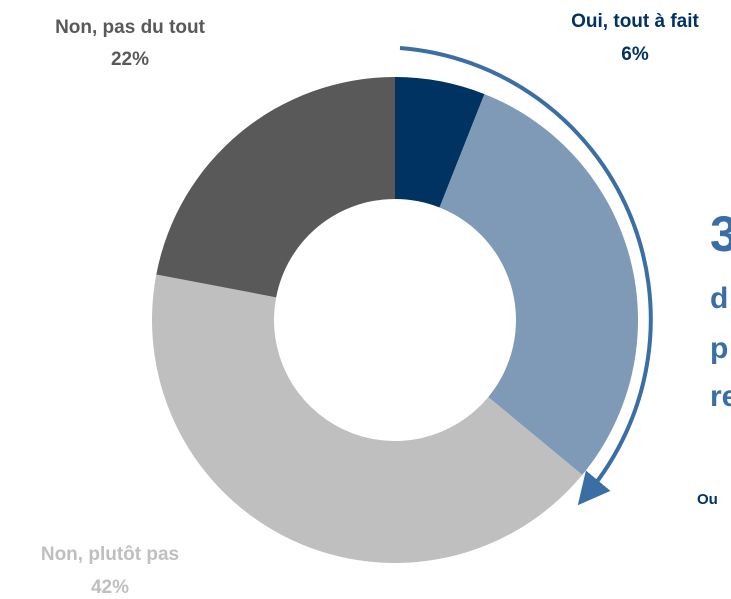  What do you see at coordinates (719, 348) in the screenshot?
I see `annotation: p` at bounding box center [719, 348].